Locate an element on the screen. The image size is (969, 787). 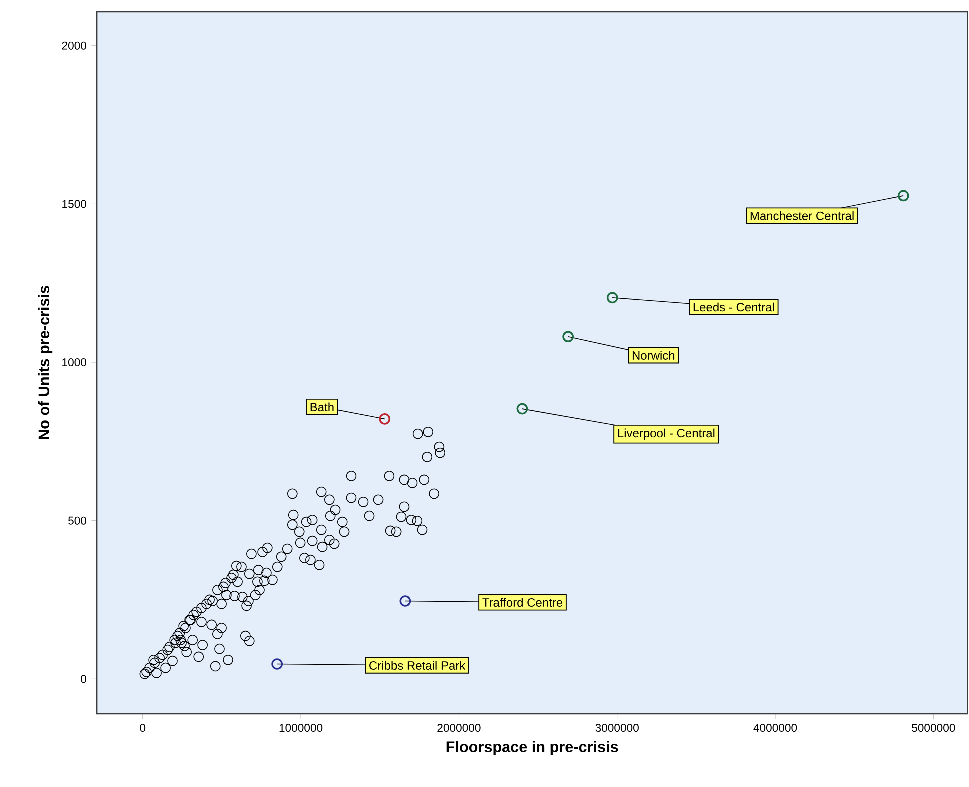
y-tick-label: 0 is located at coordinates (84, 679).